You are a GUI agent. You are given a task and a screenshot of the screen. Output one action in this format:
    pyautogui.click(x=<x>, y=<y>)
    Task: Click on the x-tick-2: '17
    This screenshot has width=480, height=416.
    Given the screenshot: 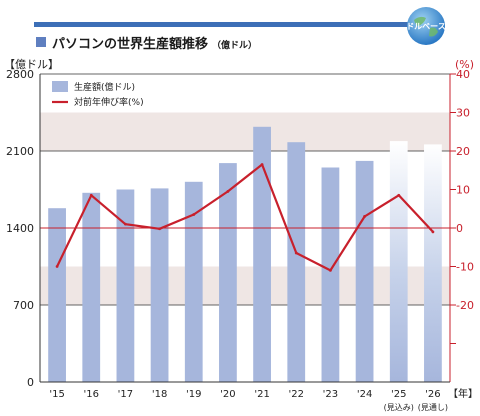 What is the action you would take?
    pyautogui.click(x=125, y=394)
    